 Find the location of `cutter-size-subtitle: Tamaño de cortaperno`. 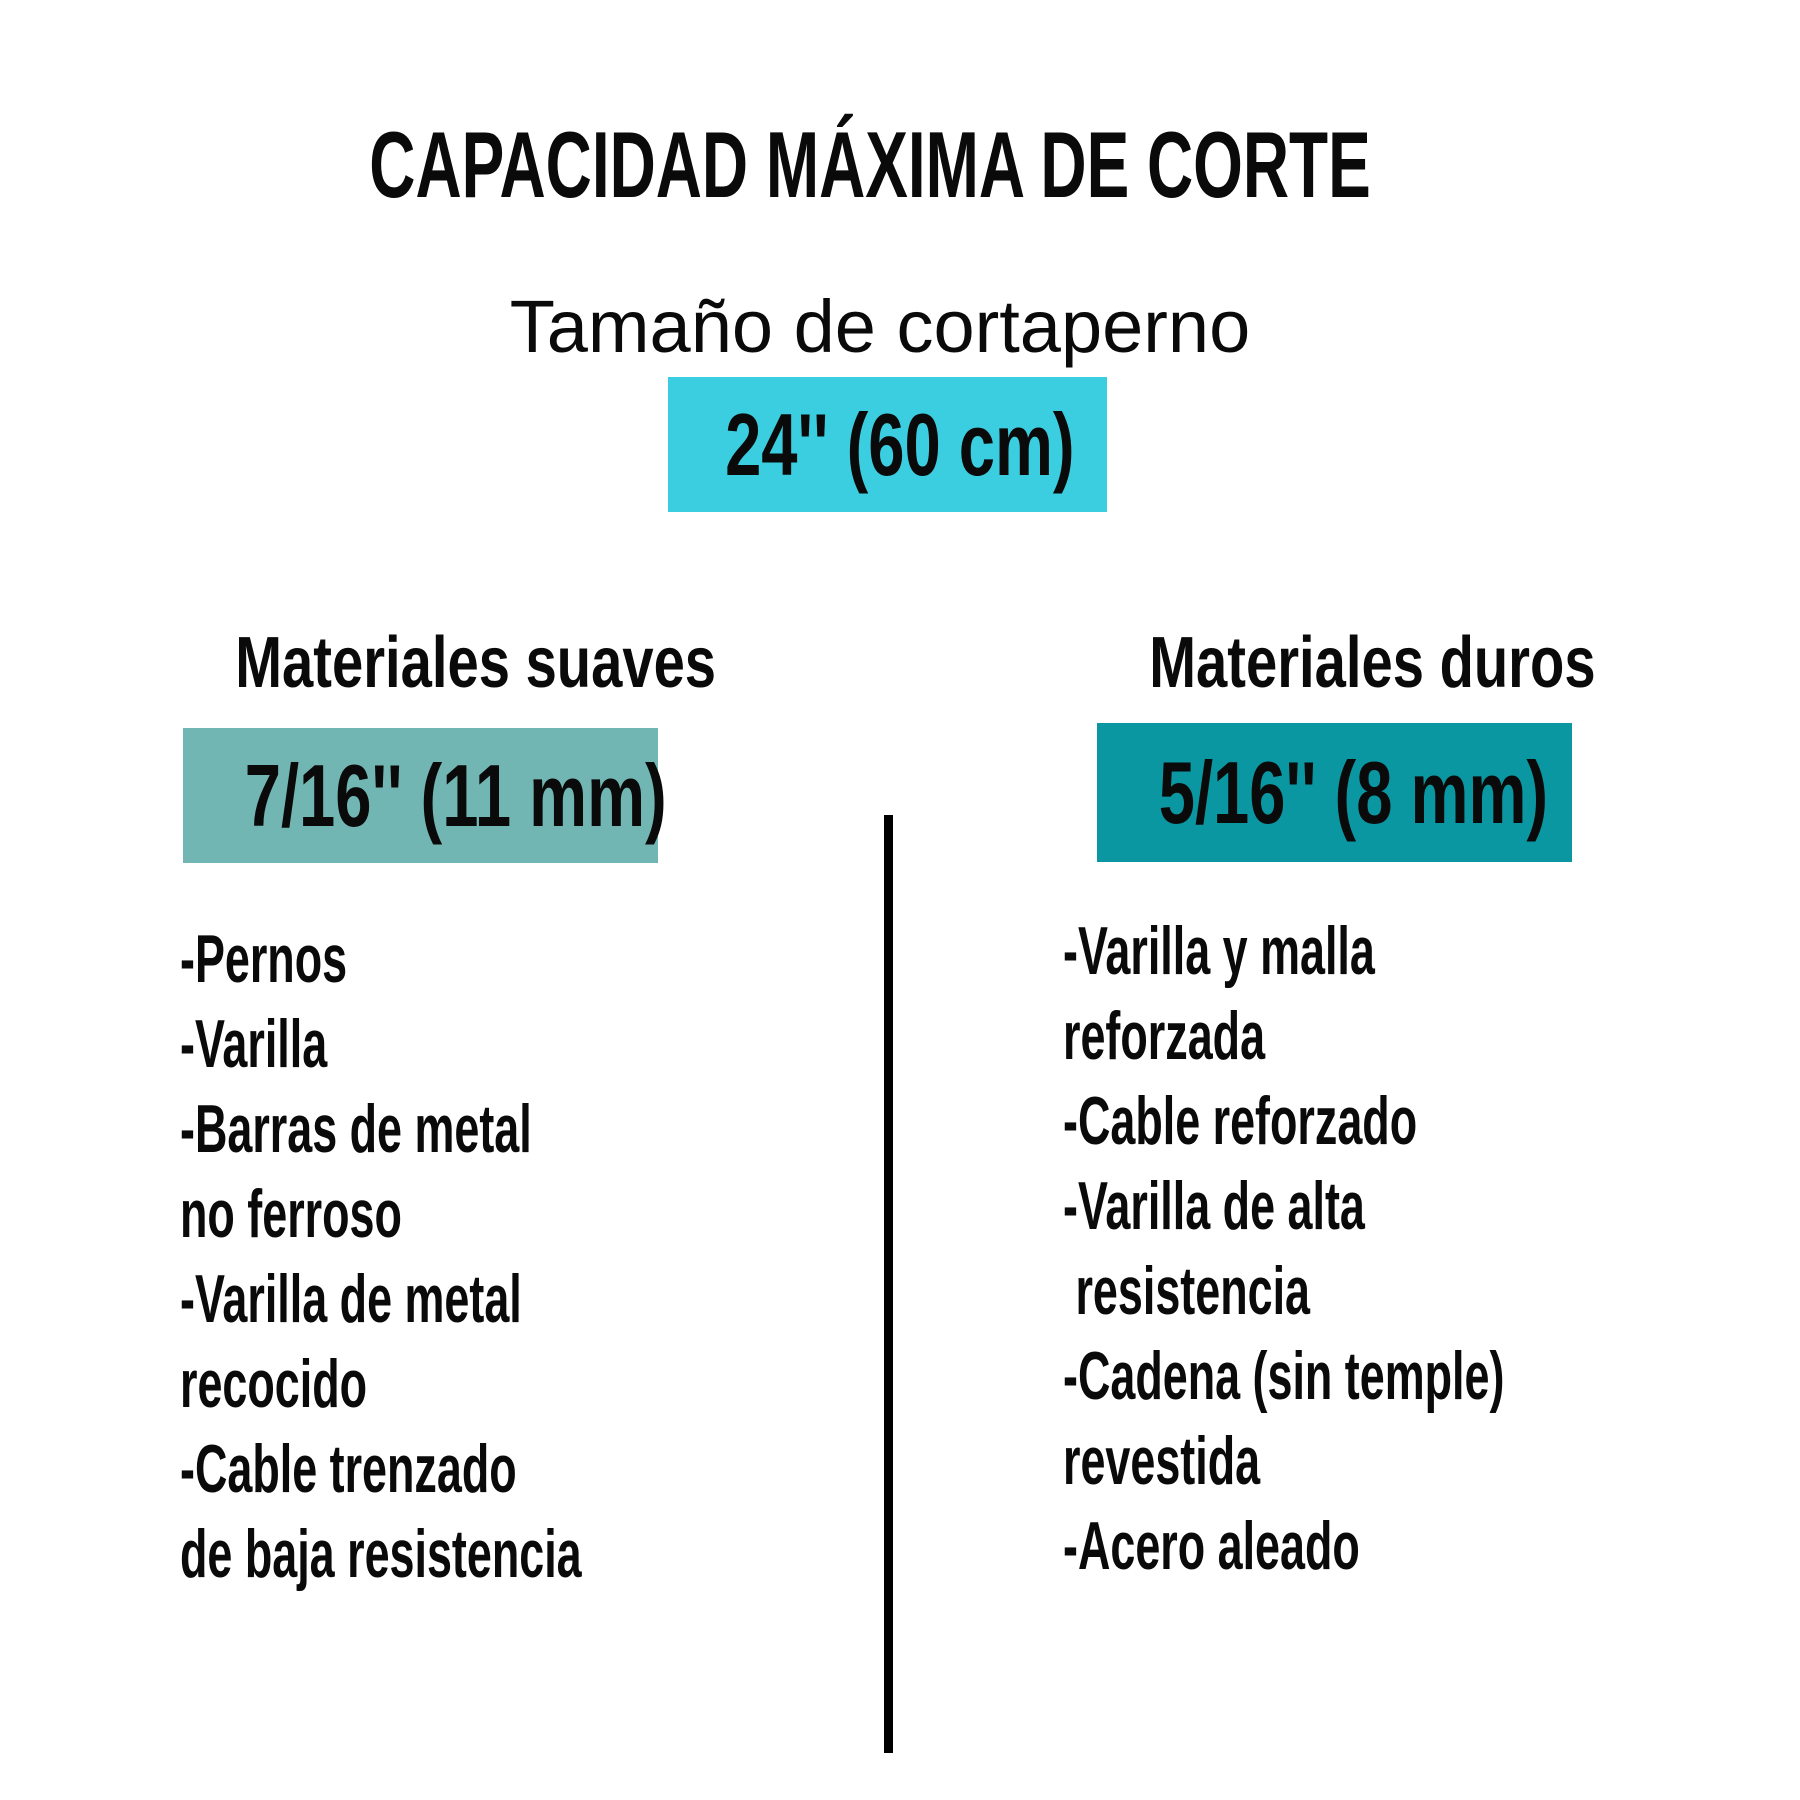

cutter-size-subtitle: Tamaño de cortaperno is located at coordinates (880, 326).